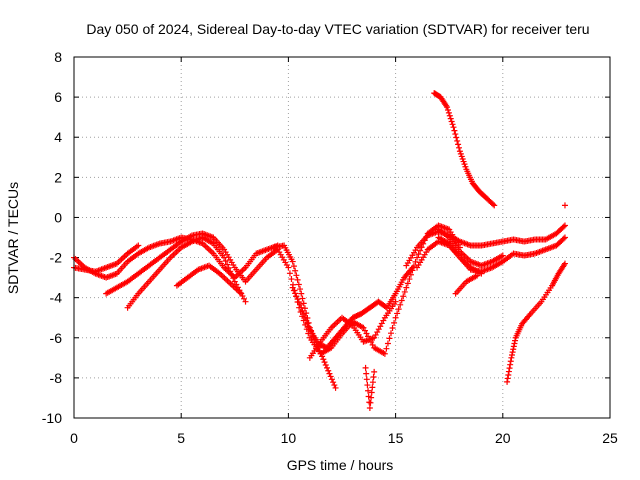  What do you see at coordinates (56, 378) in the screenshot?
I see `y-tick-label: -8` at bounding box center [56, 378].